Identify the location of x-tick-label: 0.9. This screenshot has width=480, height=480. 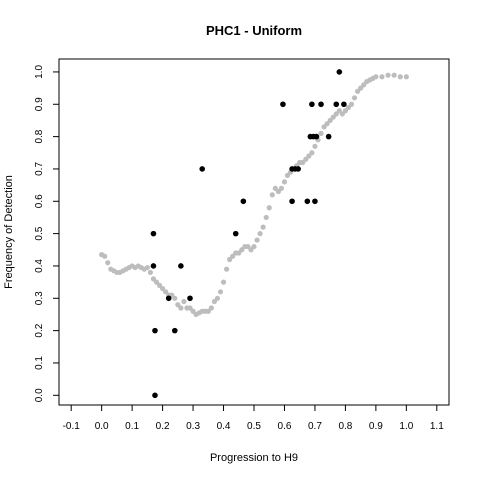
(376, 426).